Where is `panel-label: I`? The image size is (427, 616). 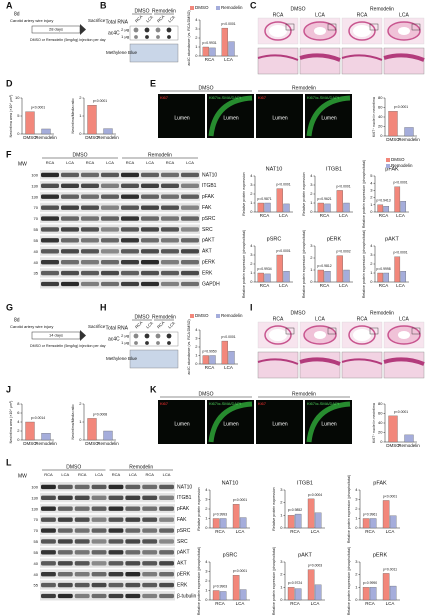 panel-label: I is located at coordinates (251, 307).